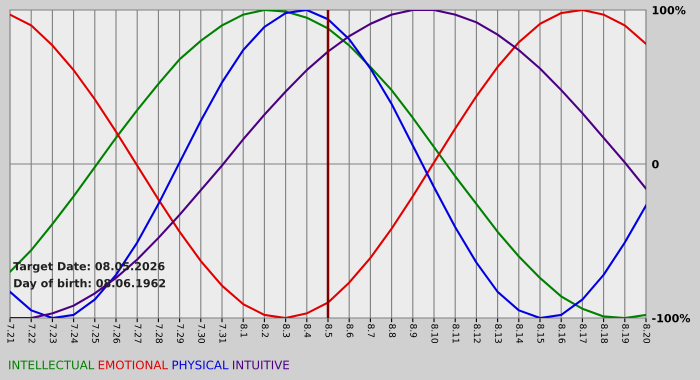 This screenshot has width=700, height=380. What do you see at coordinates (11, 333) in the screenshot?
I see `x-tick-label: 7.21` at bounding box center [11, 333].